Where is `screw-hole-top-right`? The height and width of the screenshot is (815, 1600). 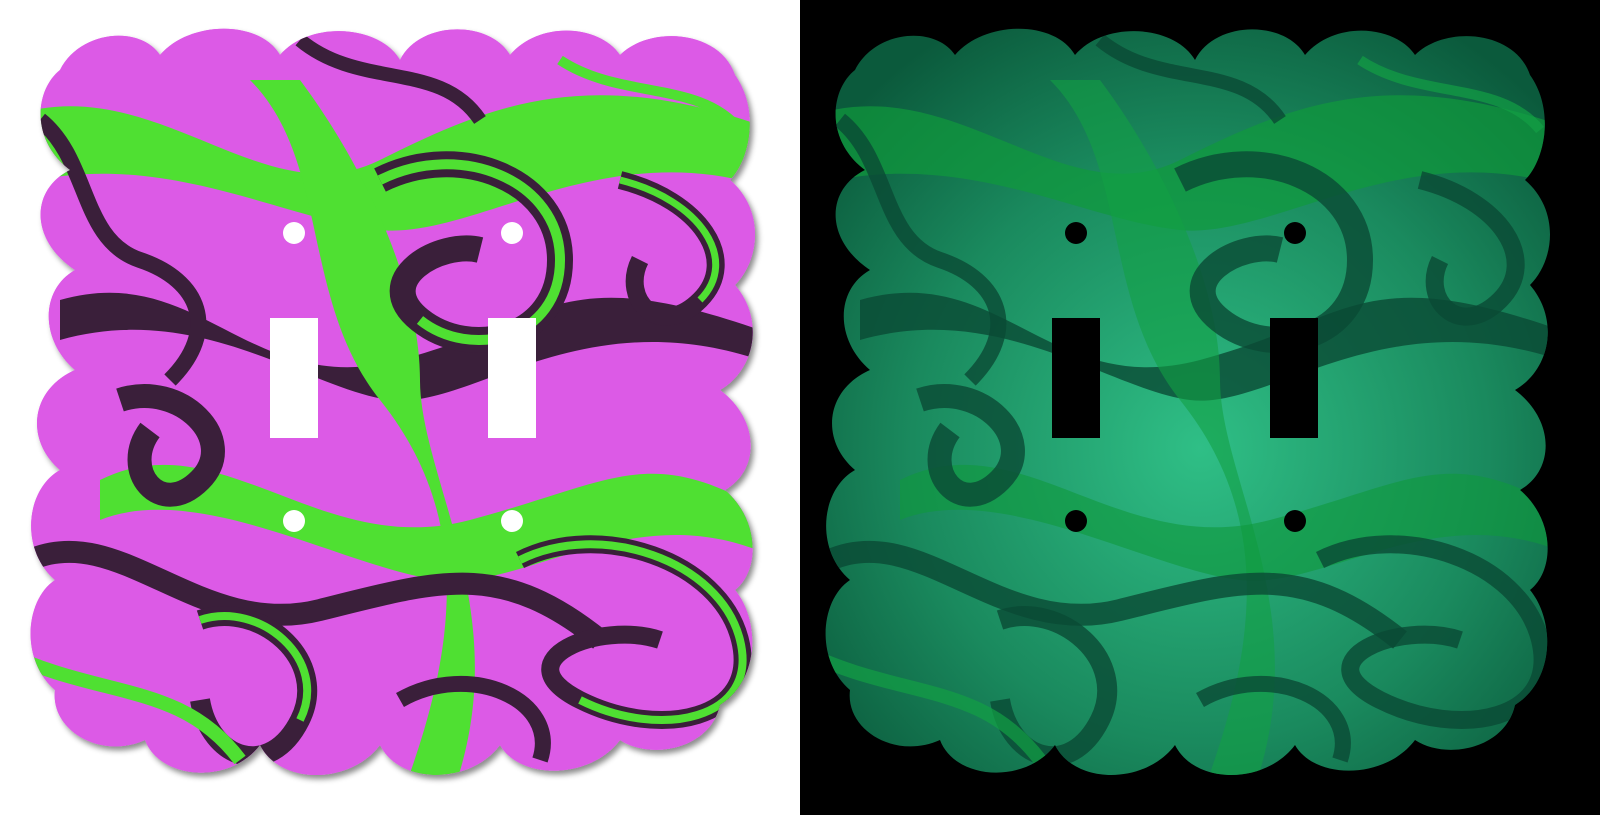
screw-hole-top-right is located at coordinates (512, 233).